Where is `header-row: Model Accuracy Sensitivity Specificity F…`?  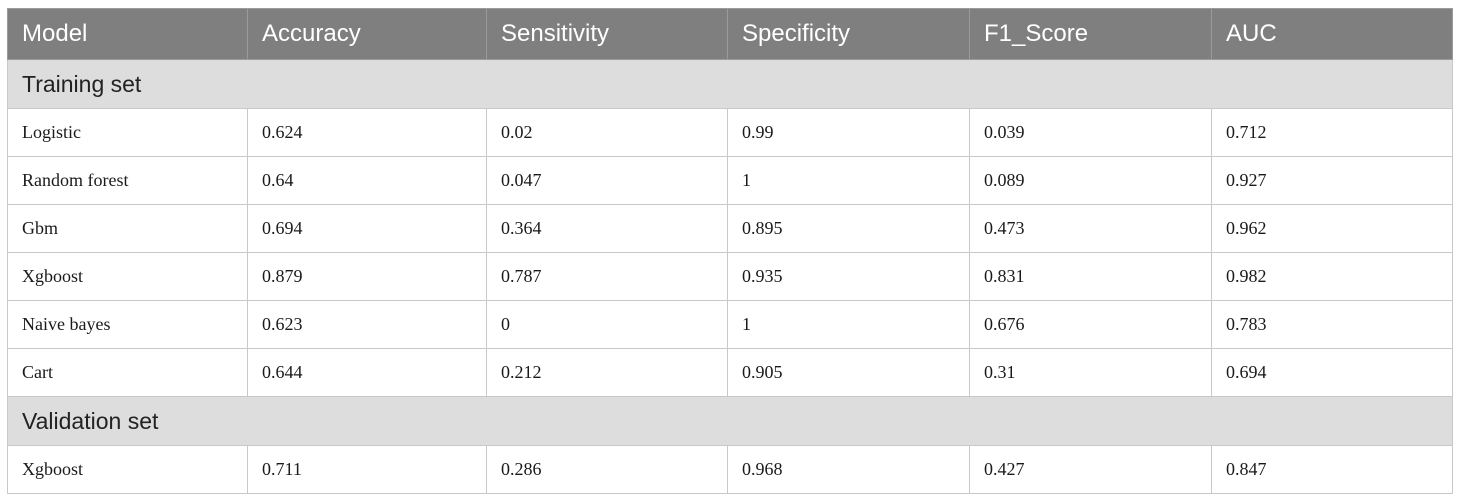 header-row: Model Accuracy Sensitivity Specificity F… is located at coordinates (730, 34).